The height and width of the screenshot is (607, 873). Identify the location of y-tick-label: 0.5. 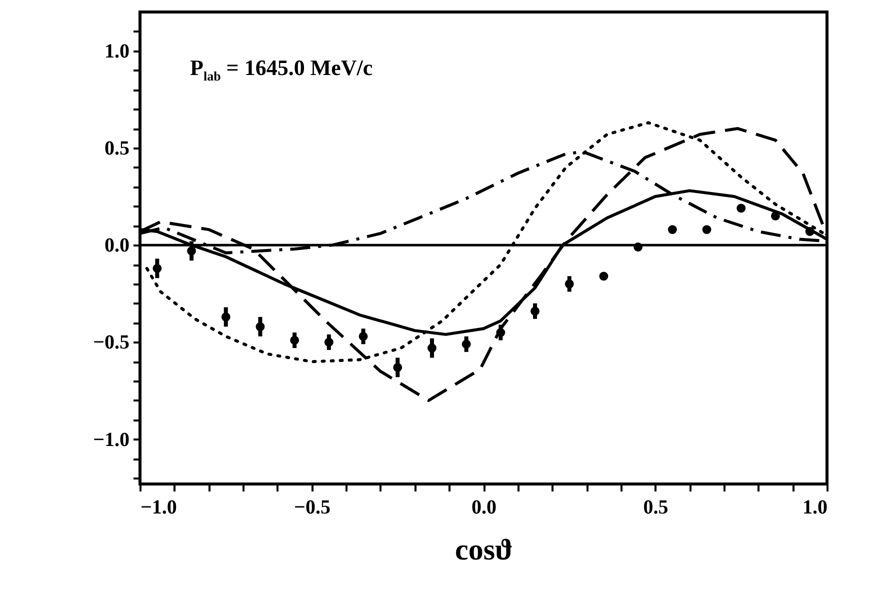
(117, 148).